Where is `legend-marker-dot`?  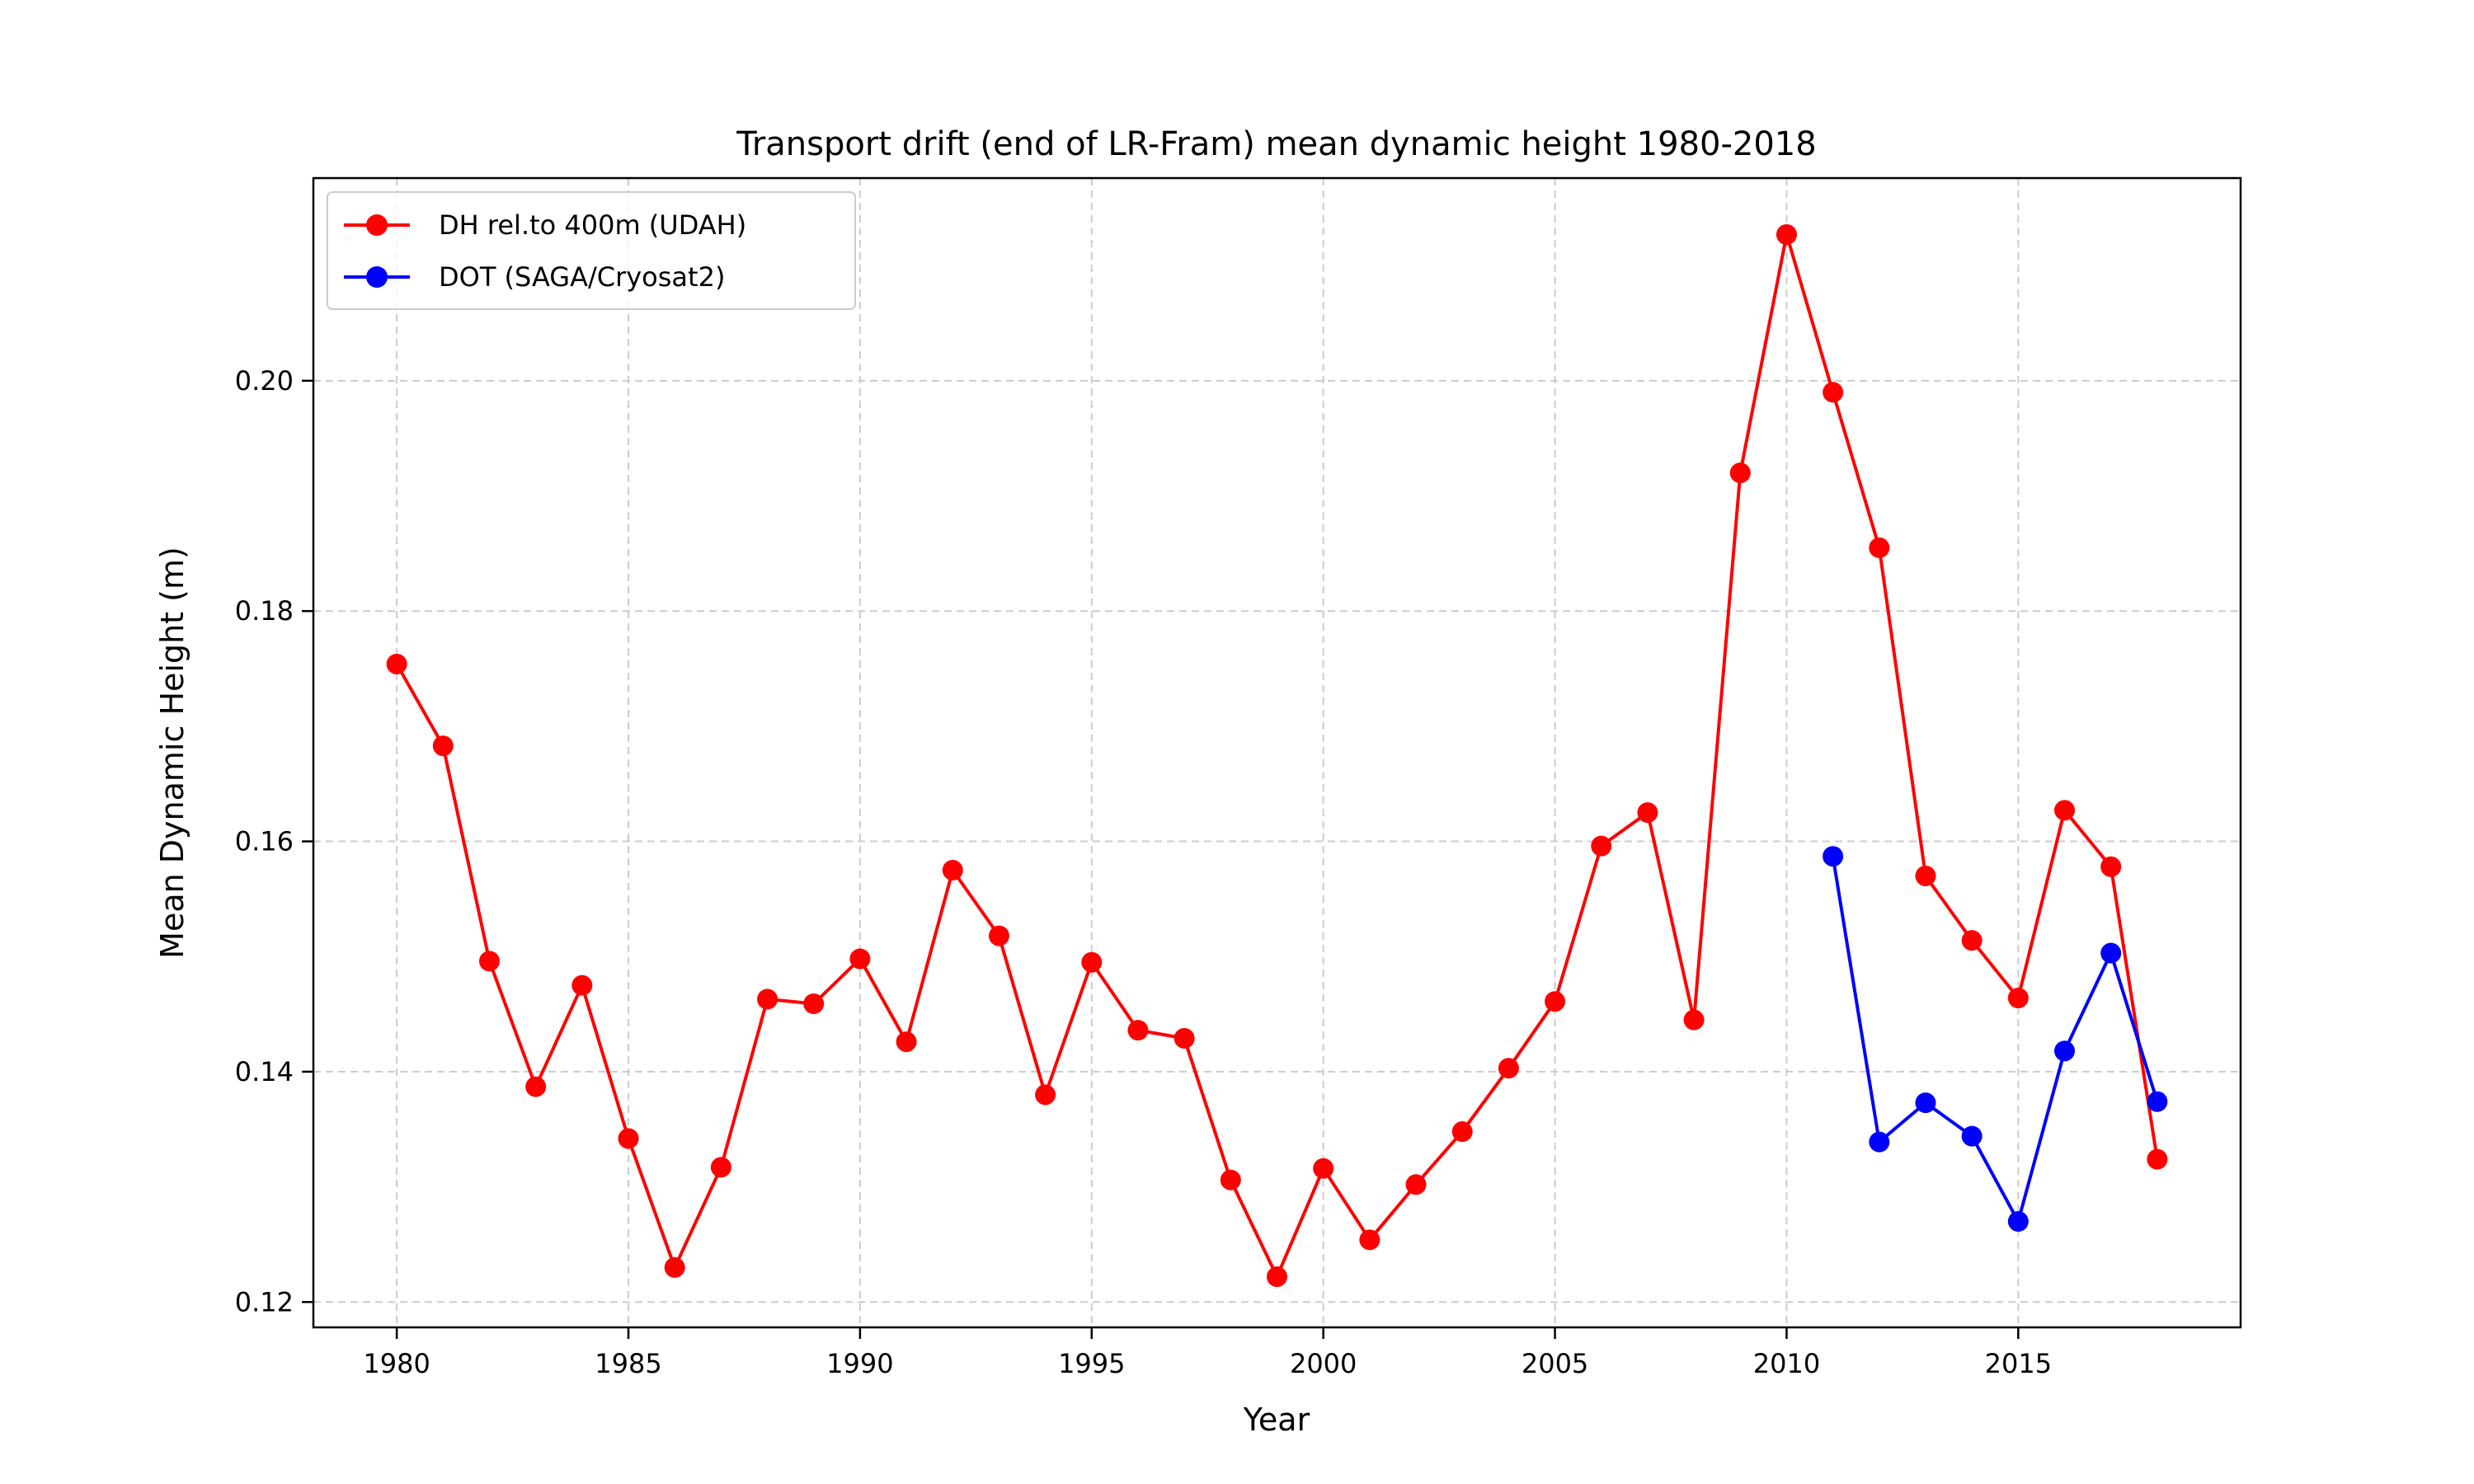 legend-marker-dot is located at coordinates (377, 277).